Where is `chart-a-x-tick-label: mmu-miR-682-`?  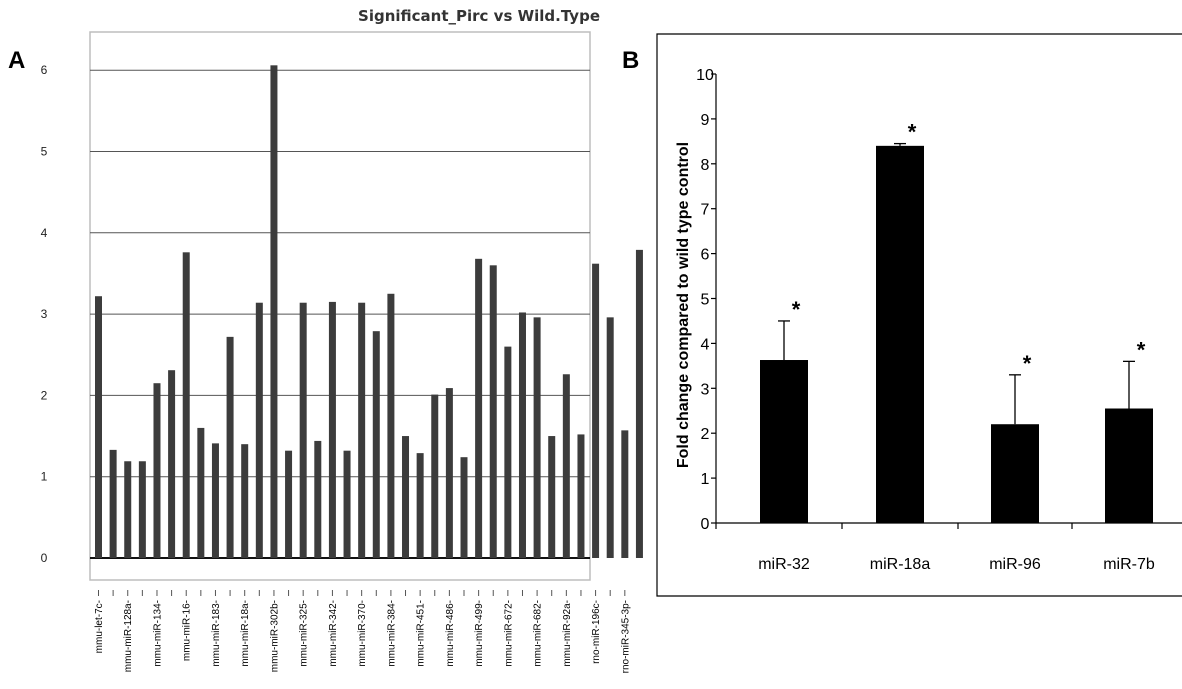 chart-a-x-tick-label: mmu-miR-682- is located at coordinates (538, 633).